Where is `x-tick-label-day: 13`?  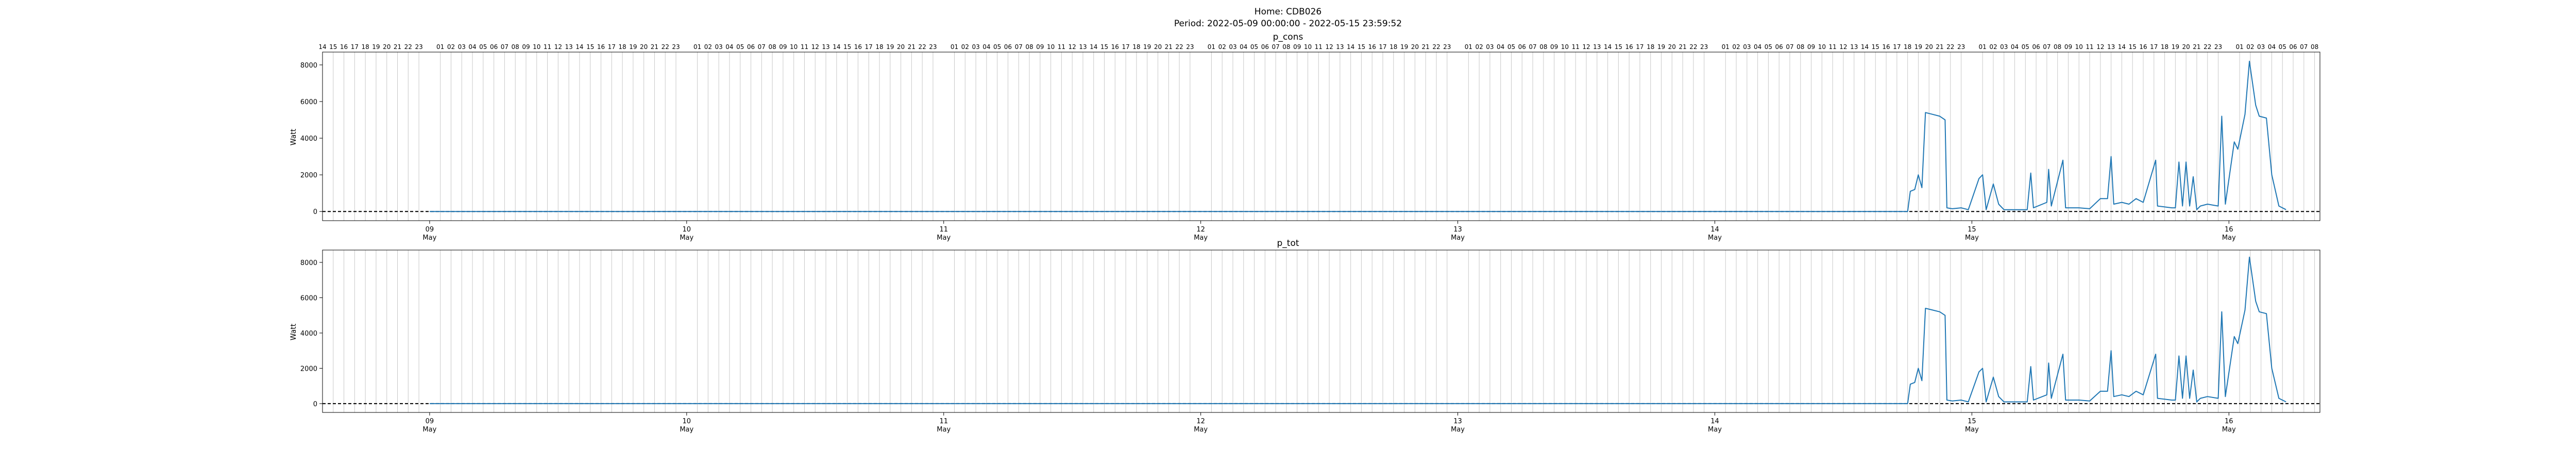
x-tick-label-day: 13 is located at coordinates (1457, 421).